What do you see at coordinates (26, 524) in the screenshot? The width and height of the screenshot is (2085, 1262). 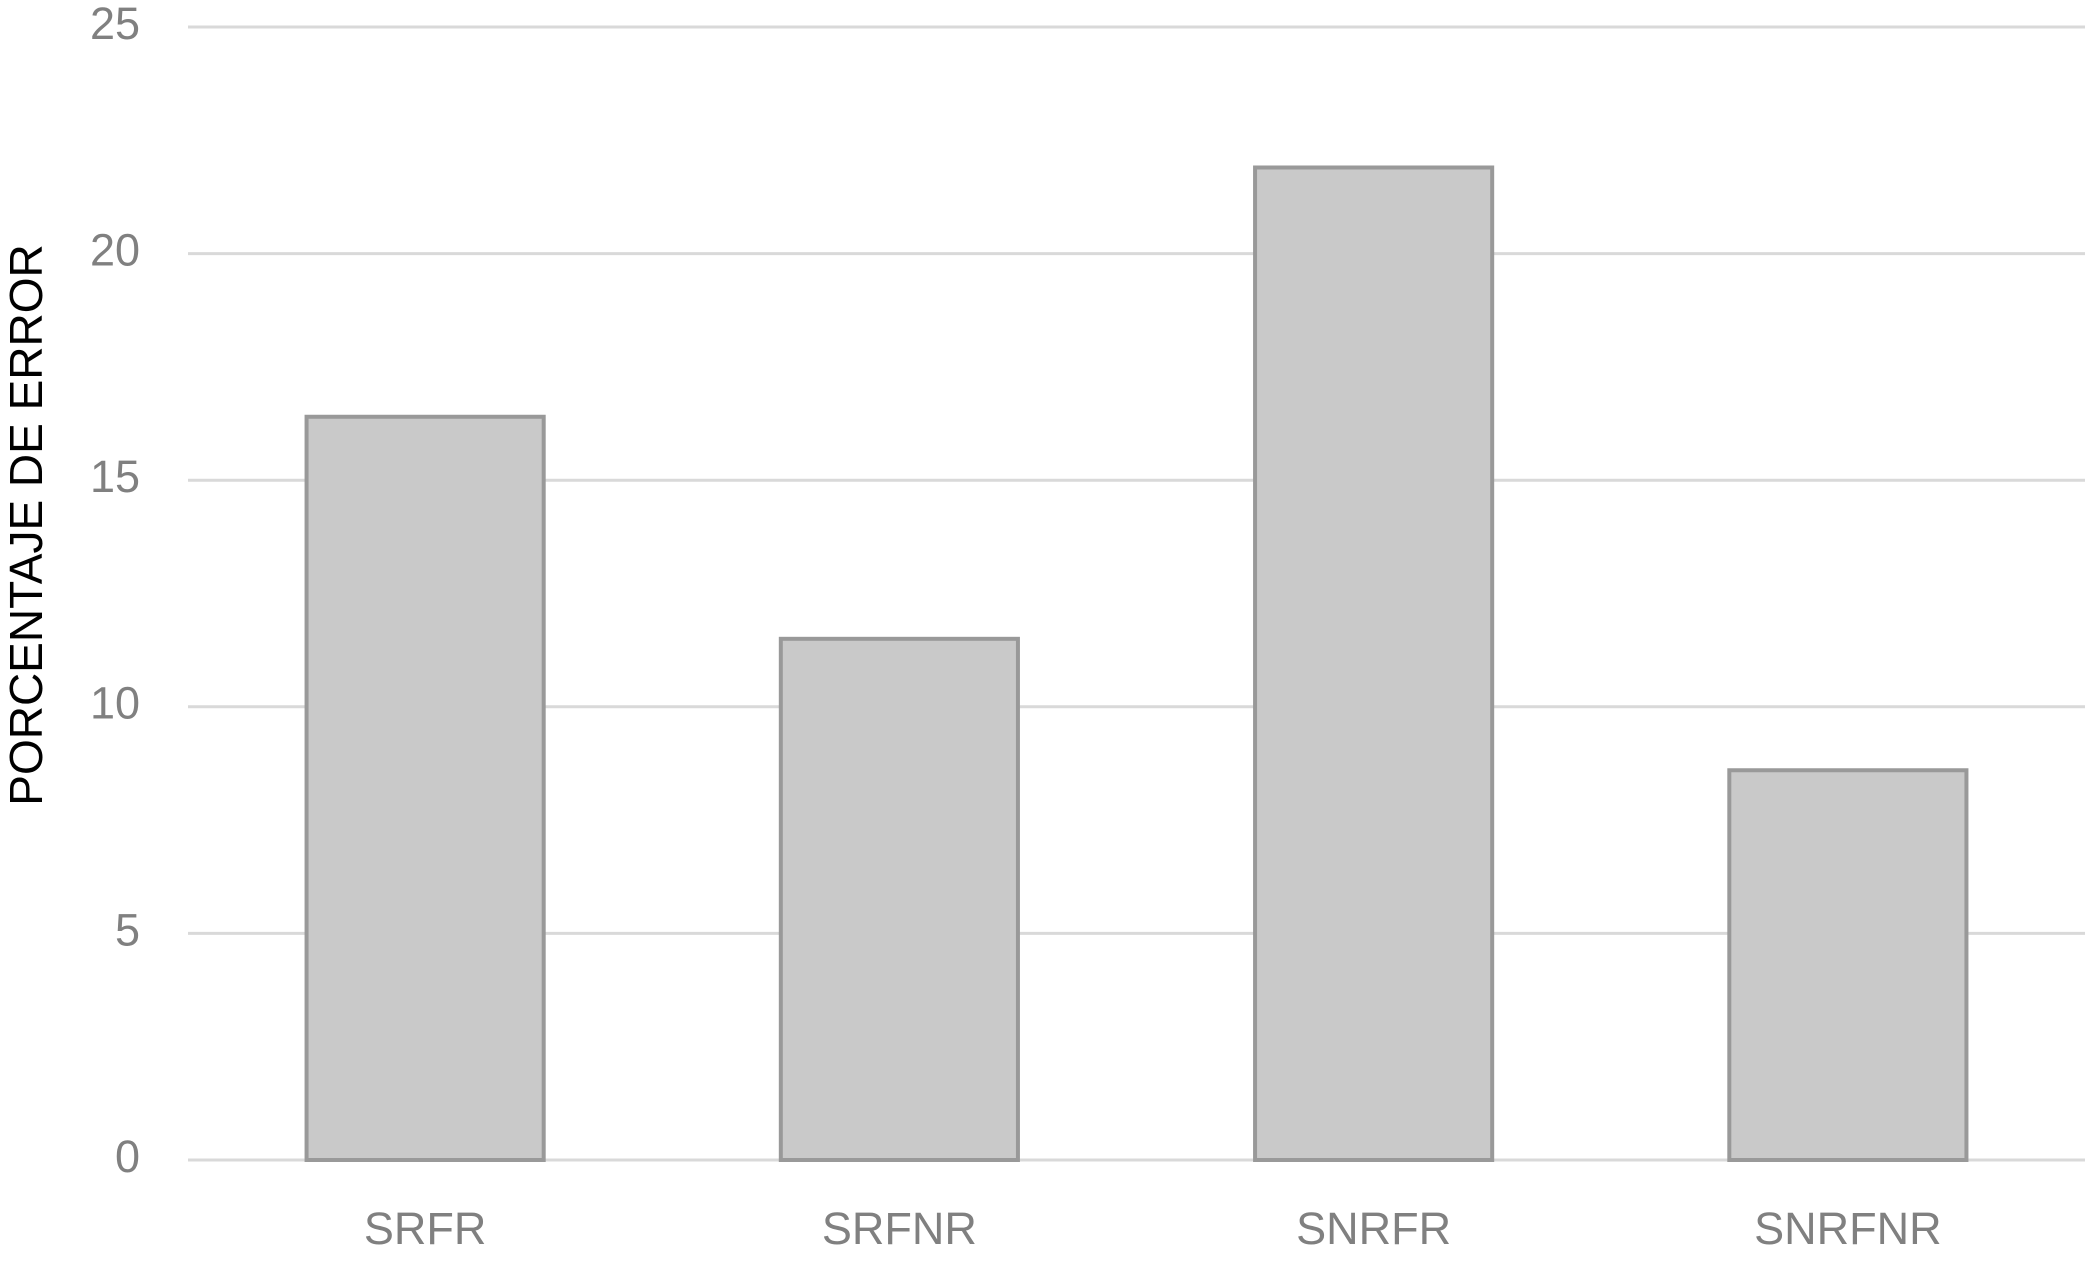 I see `y-axis-title: PORCENTAJE DE ERROR` at bounding box center [26, 524].